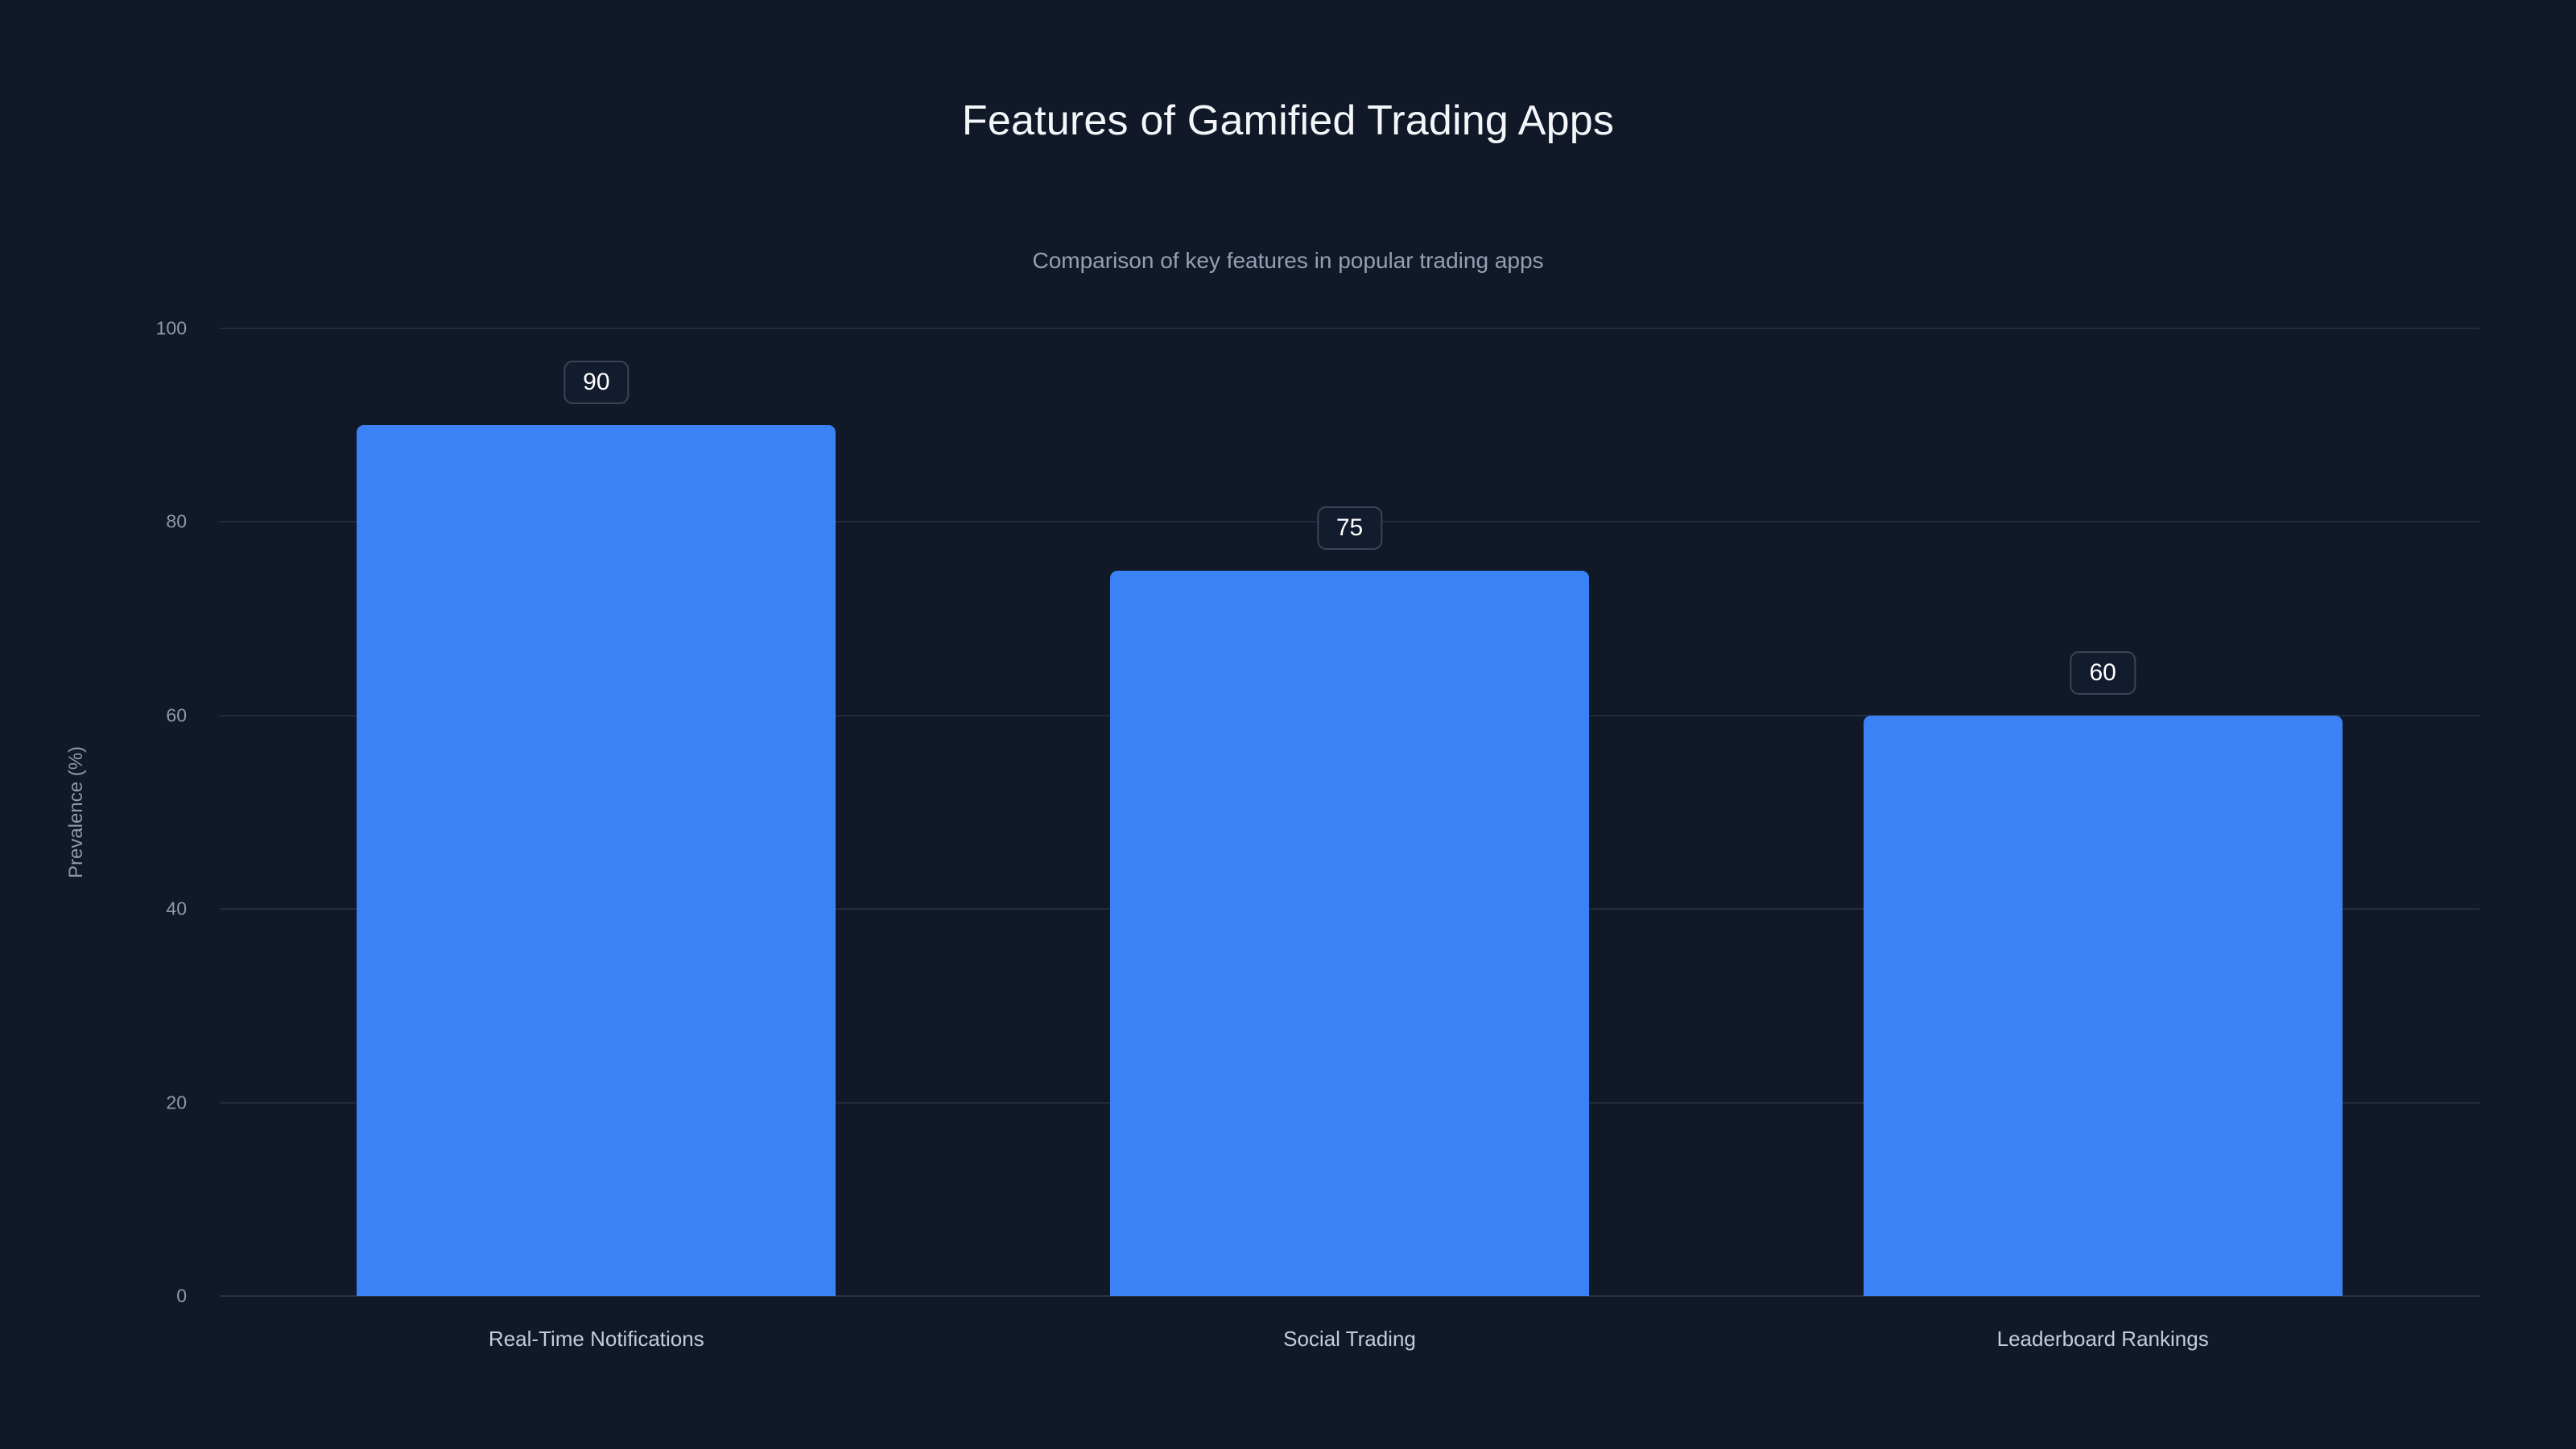 This screenshot has width=2576, height=1449. Describe the element at coordinates (176, 1102) in the screenshot. I see `y-tick-label-20: 20` at that location.